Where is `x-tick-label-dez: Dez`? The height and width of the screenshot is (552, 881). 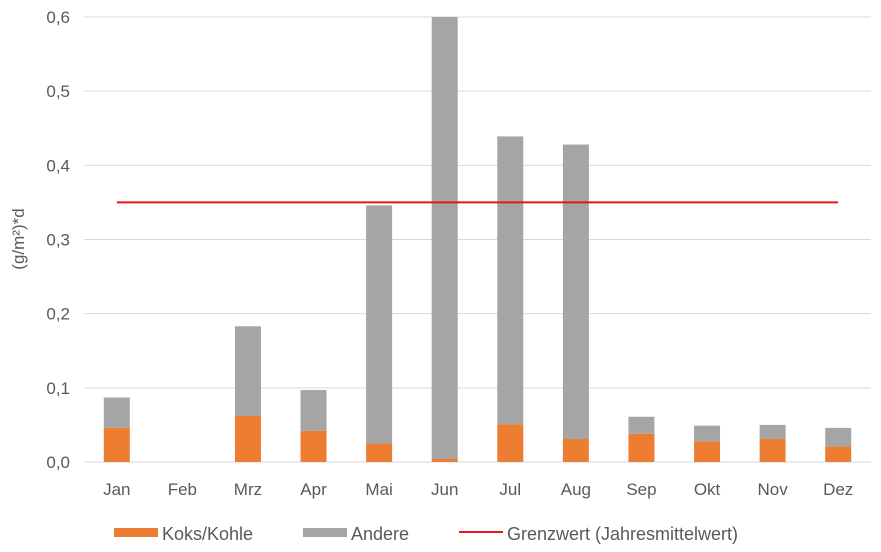
x-tick-label-dez: Dez is located at coordinates (838, 489).